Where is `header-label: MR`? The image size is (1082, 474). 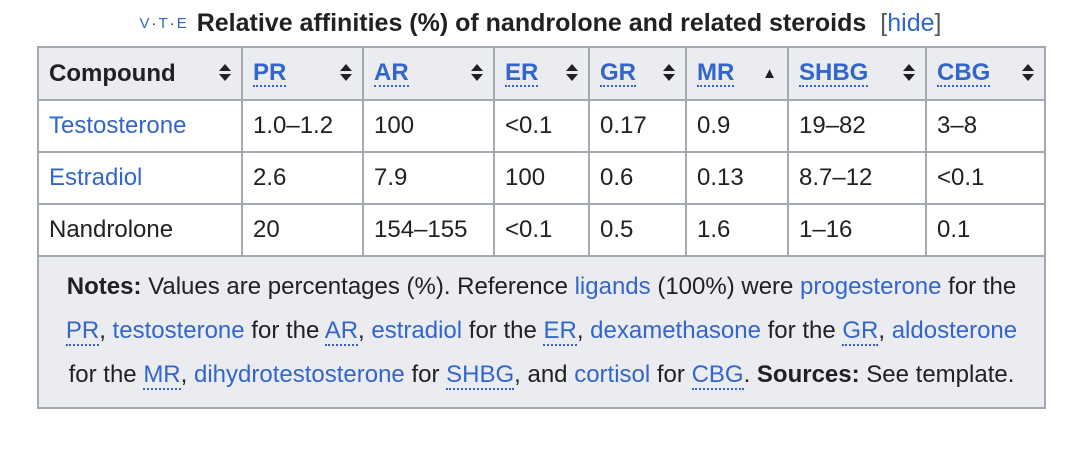
header-label: MR is located at coordinates (716, 72).